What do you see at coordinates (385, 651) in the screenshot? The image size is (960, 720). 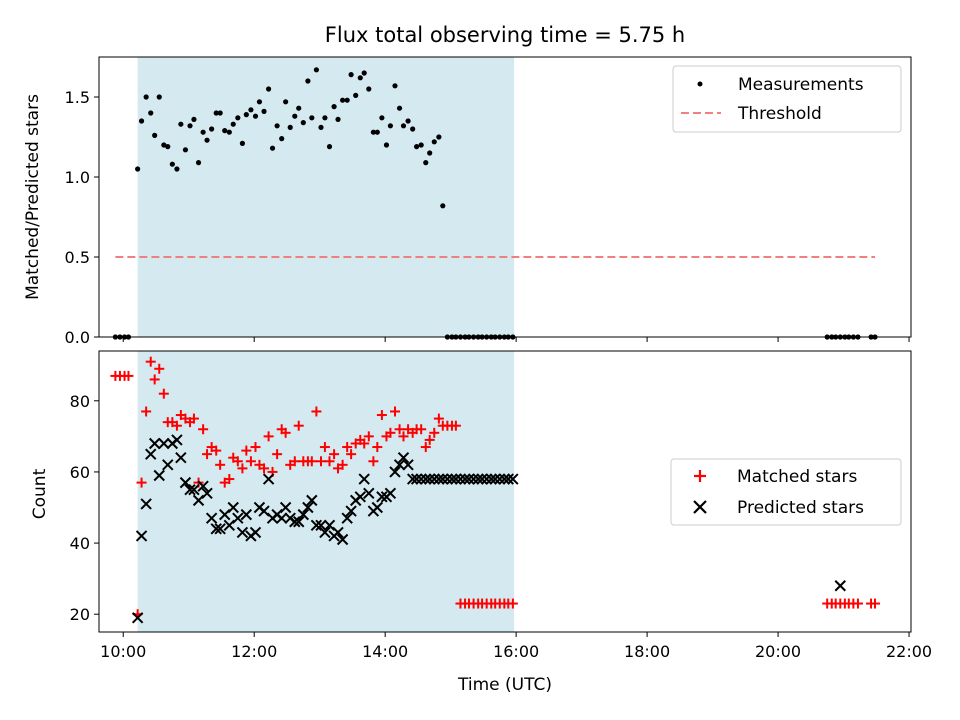 I see `bottom-x-tick-label: 14:00` at bounding box center [385, 651].